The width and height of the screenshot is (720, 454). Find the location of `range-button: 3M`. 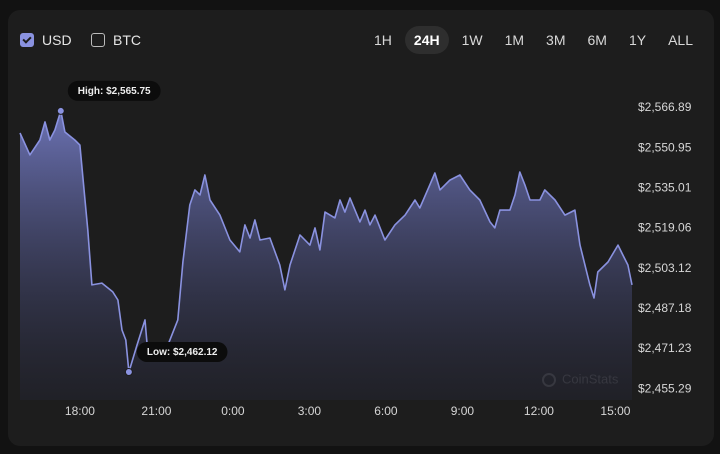

range-button: 3M is located at coordinates (556, 40).